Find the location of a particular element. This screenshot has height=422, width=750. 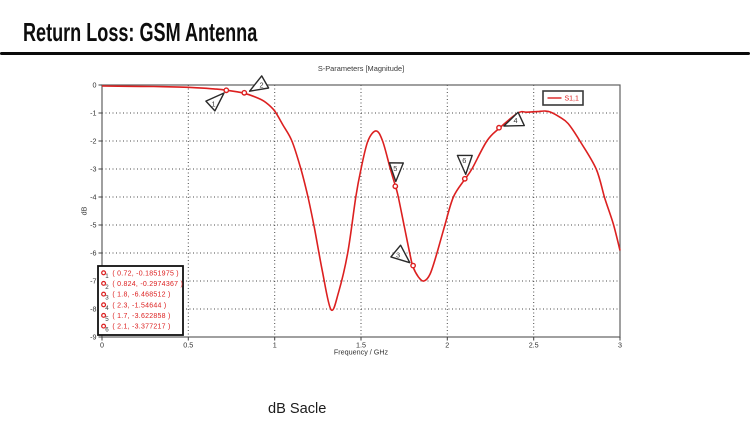

svg-text: ( 0.72, -0.1851975 ) is located at coordinates (145, 273).